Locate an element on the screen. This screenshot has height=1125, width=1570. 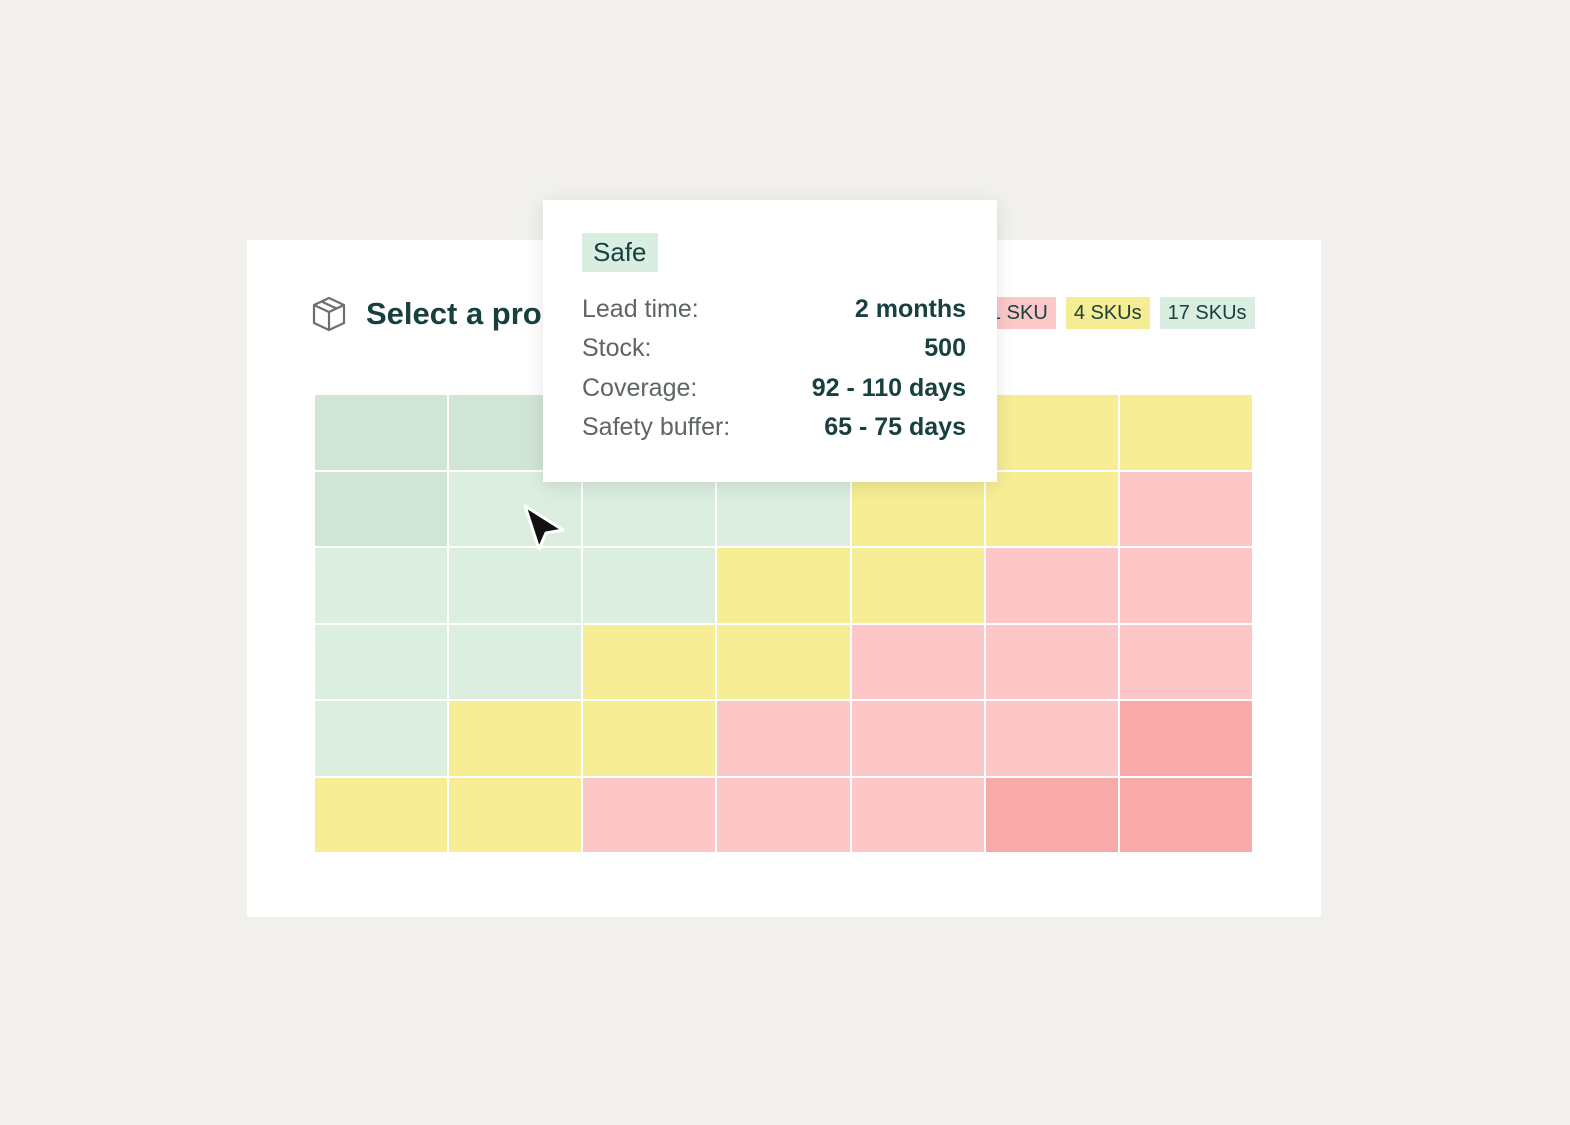
tooltip-row-safety-buffer: Safety buffer: 65 - 75 days is located at coordinates (774, 427).